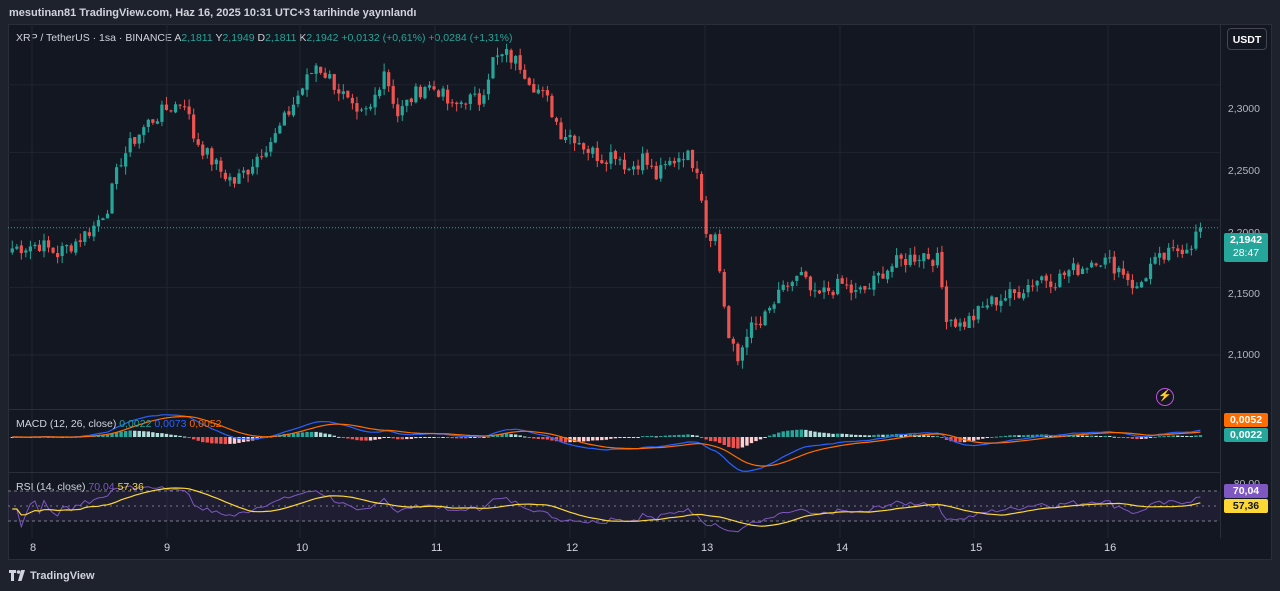  Describe the element at coordinates (62, 576) in the screenshot. I see `footer-brand: TradingView` at that location.